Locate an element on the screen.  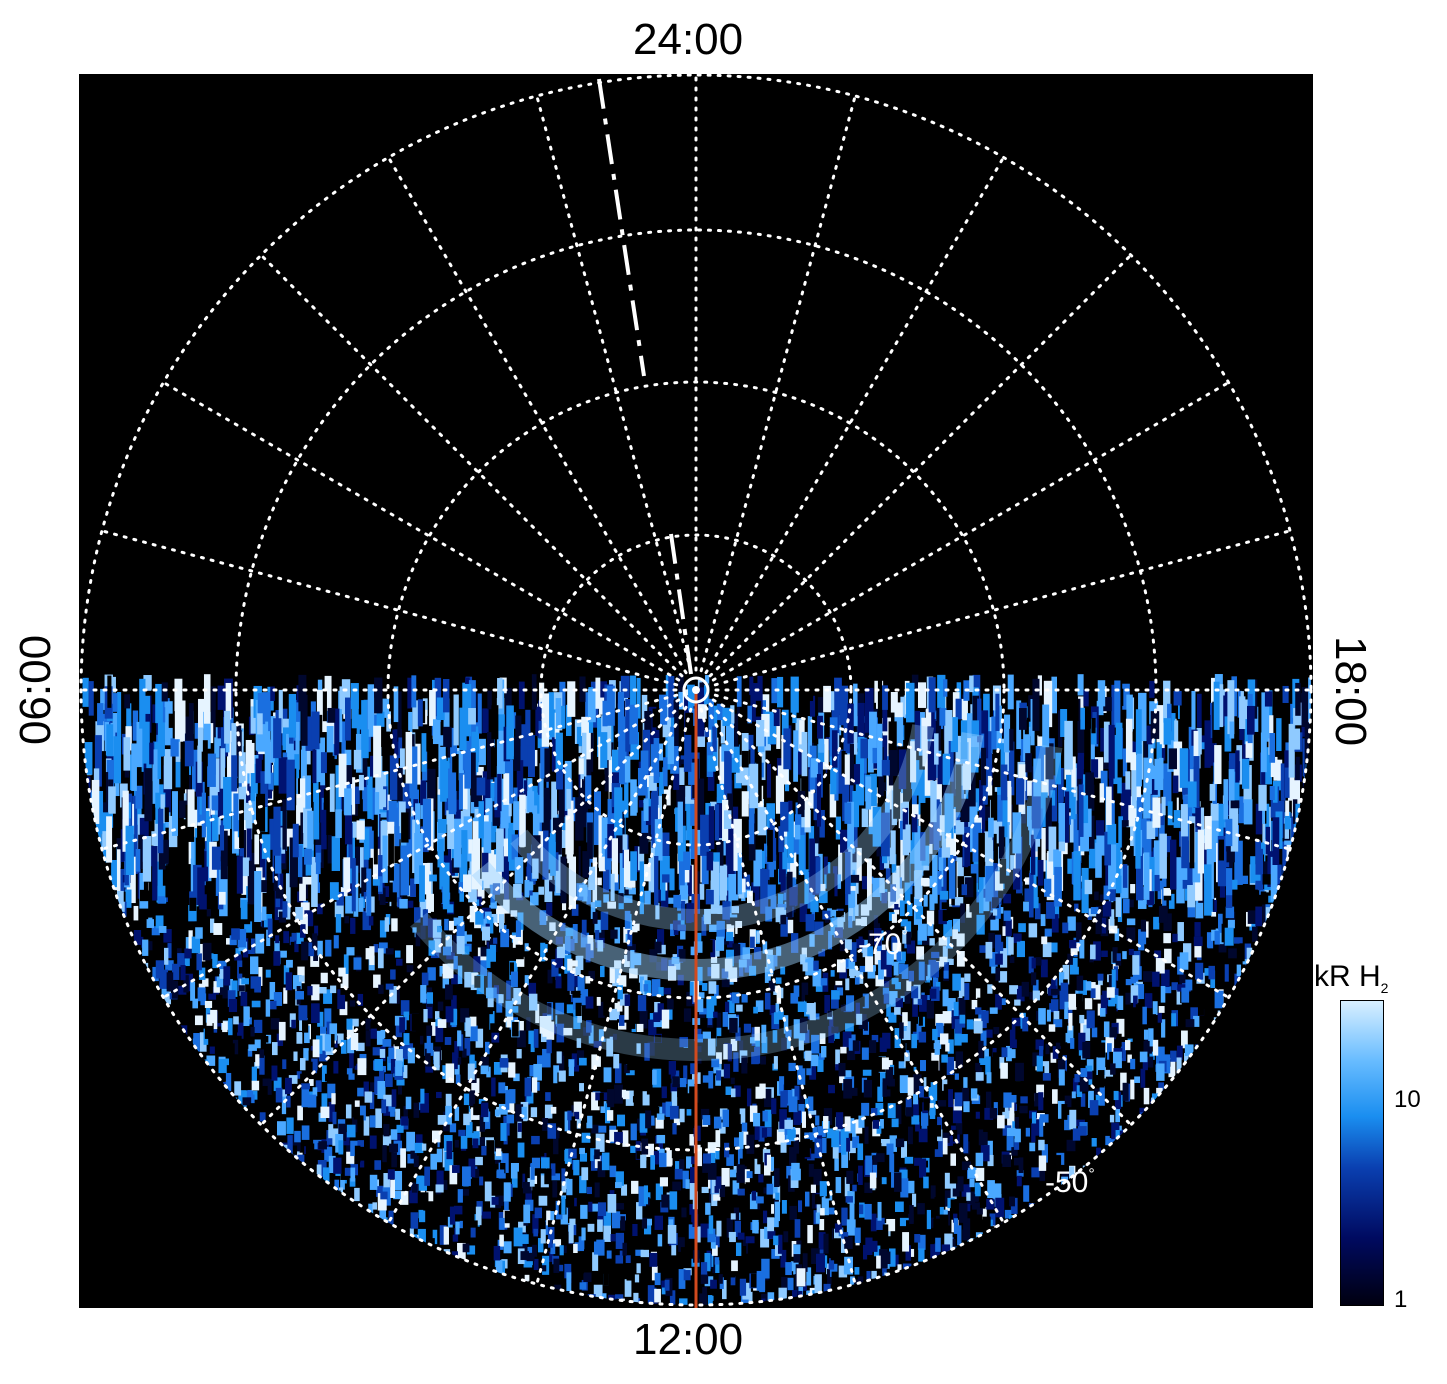
latitude-label-50: -50° is located at coordinates (1070, 1182).